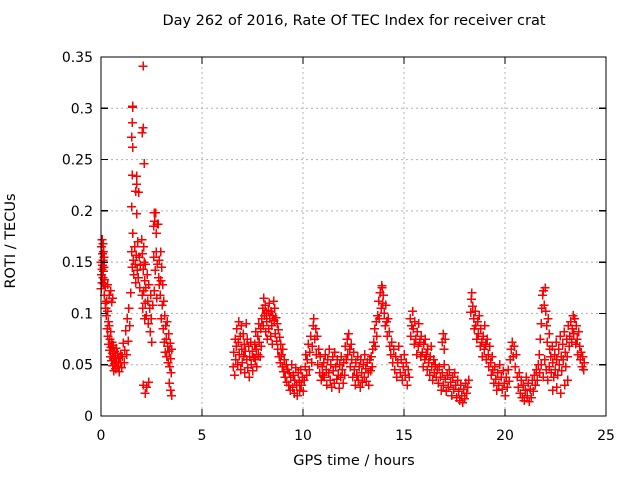 Image resolution: width=640 pixels, height=480 pixels. I want to click on y-tick-label: 0.25, so click(77, 161).